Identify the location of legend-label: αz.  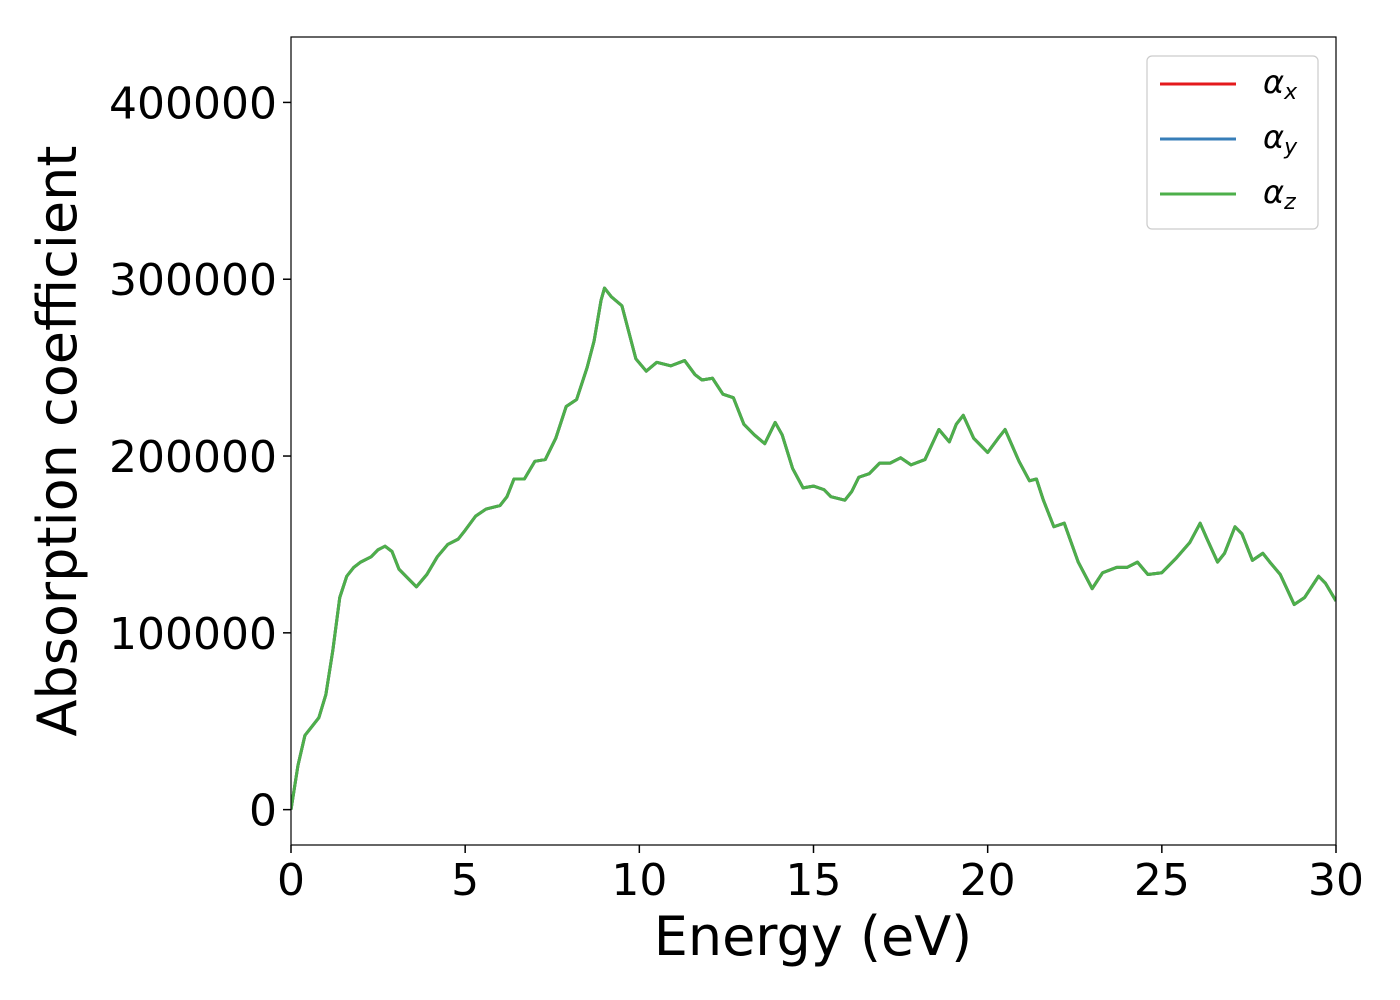
(1279, 194).